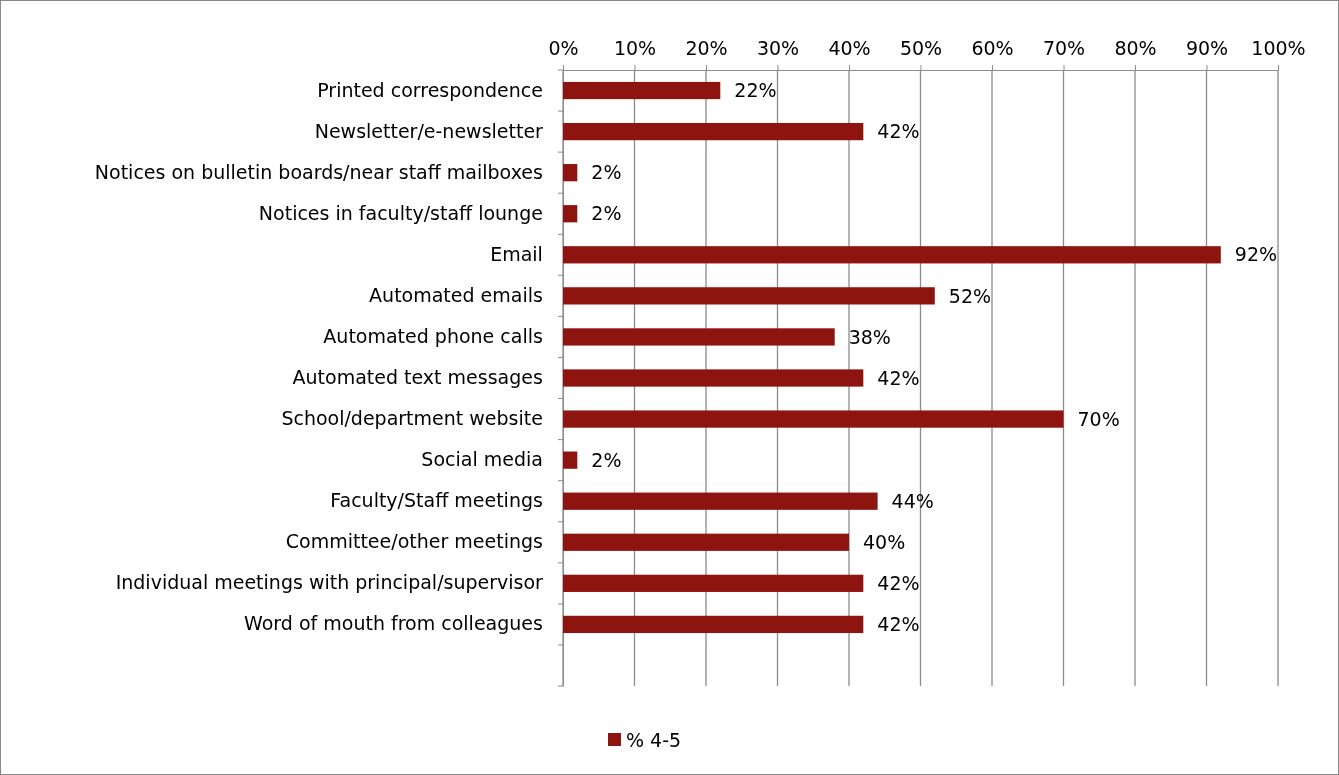 The width and height of the screenshot is (1339, 775). What do you see at coordinates (884, 541) in the screenshot?
I see `data-label: 40%` at bounding box center [884, 541].